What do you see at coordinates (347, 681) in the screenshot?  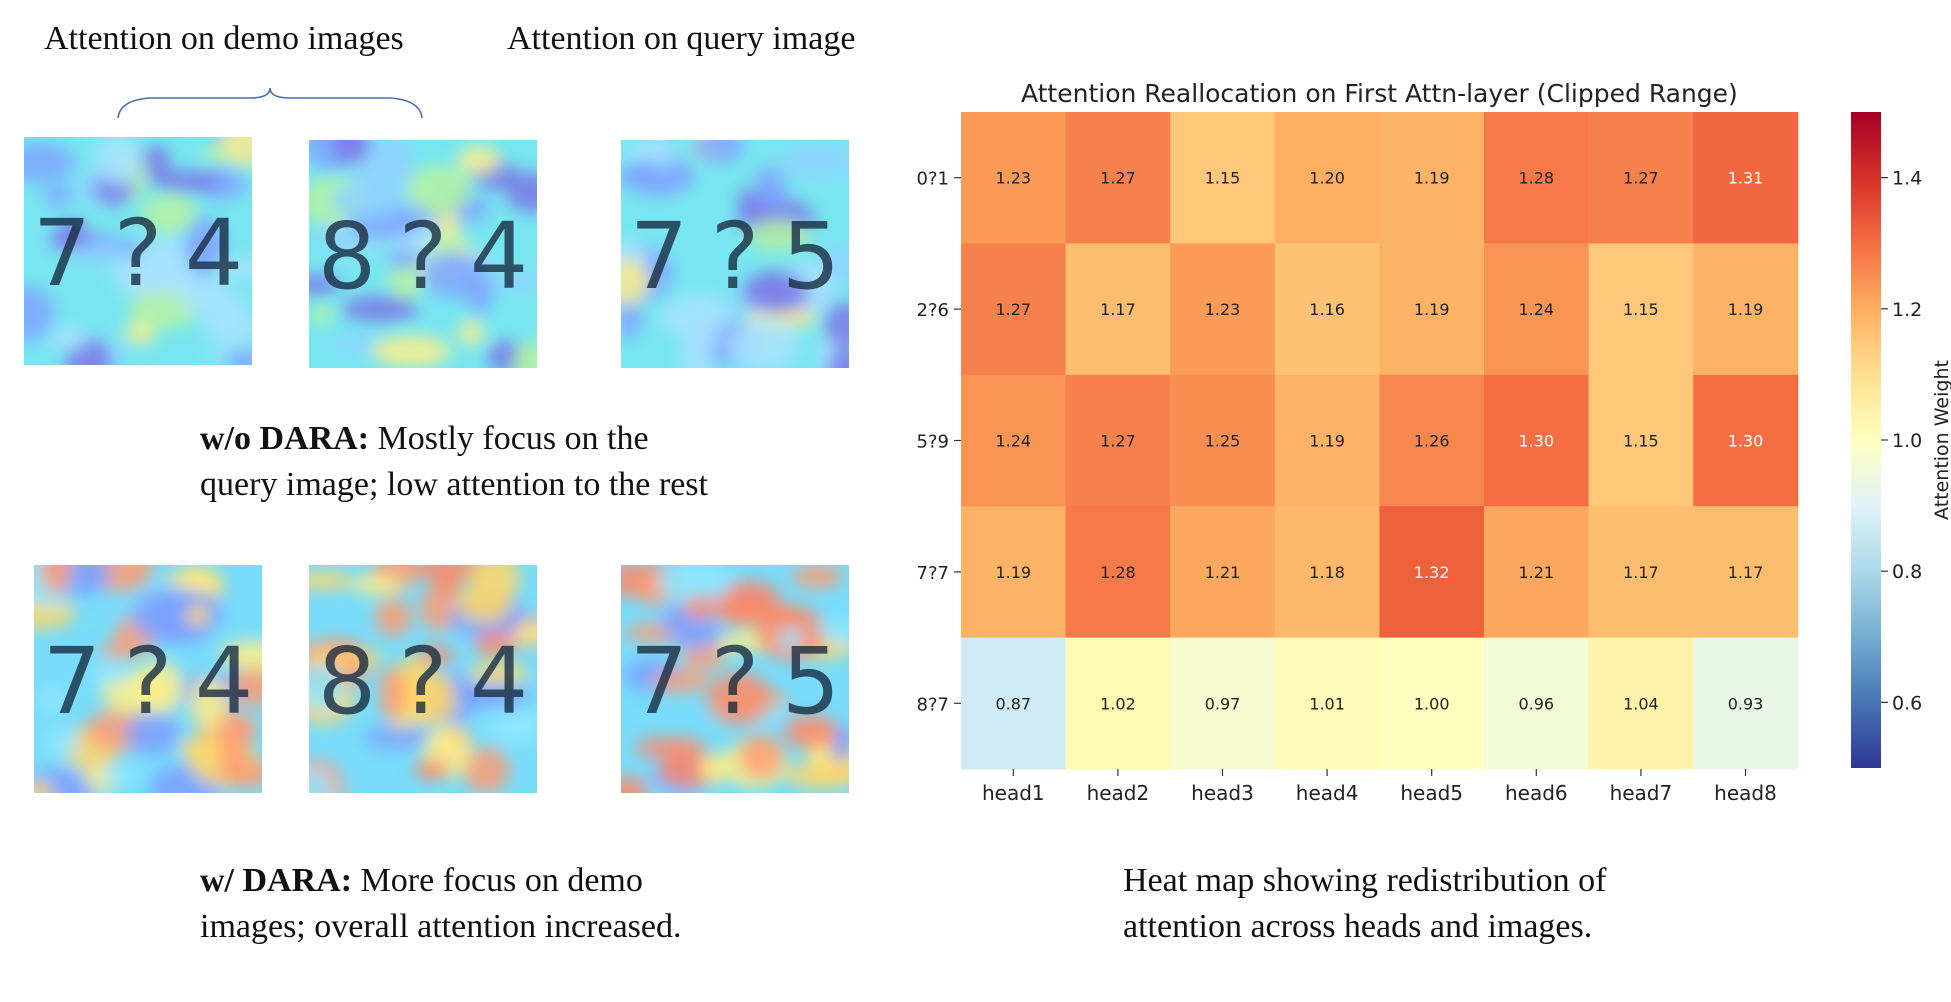 I see `tile-digit: 8` at bounding box center [347, 681].